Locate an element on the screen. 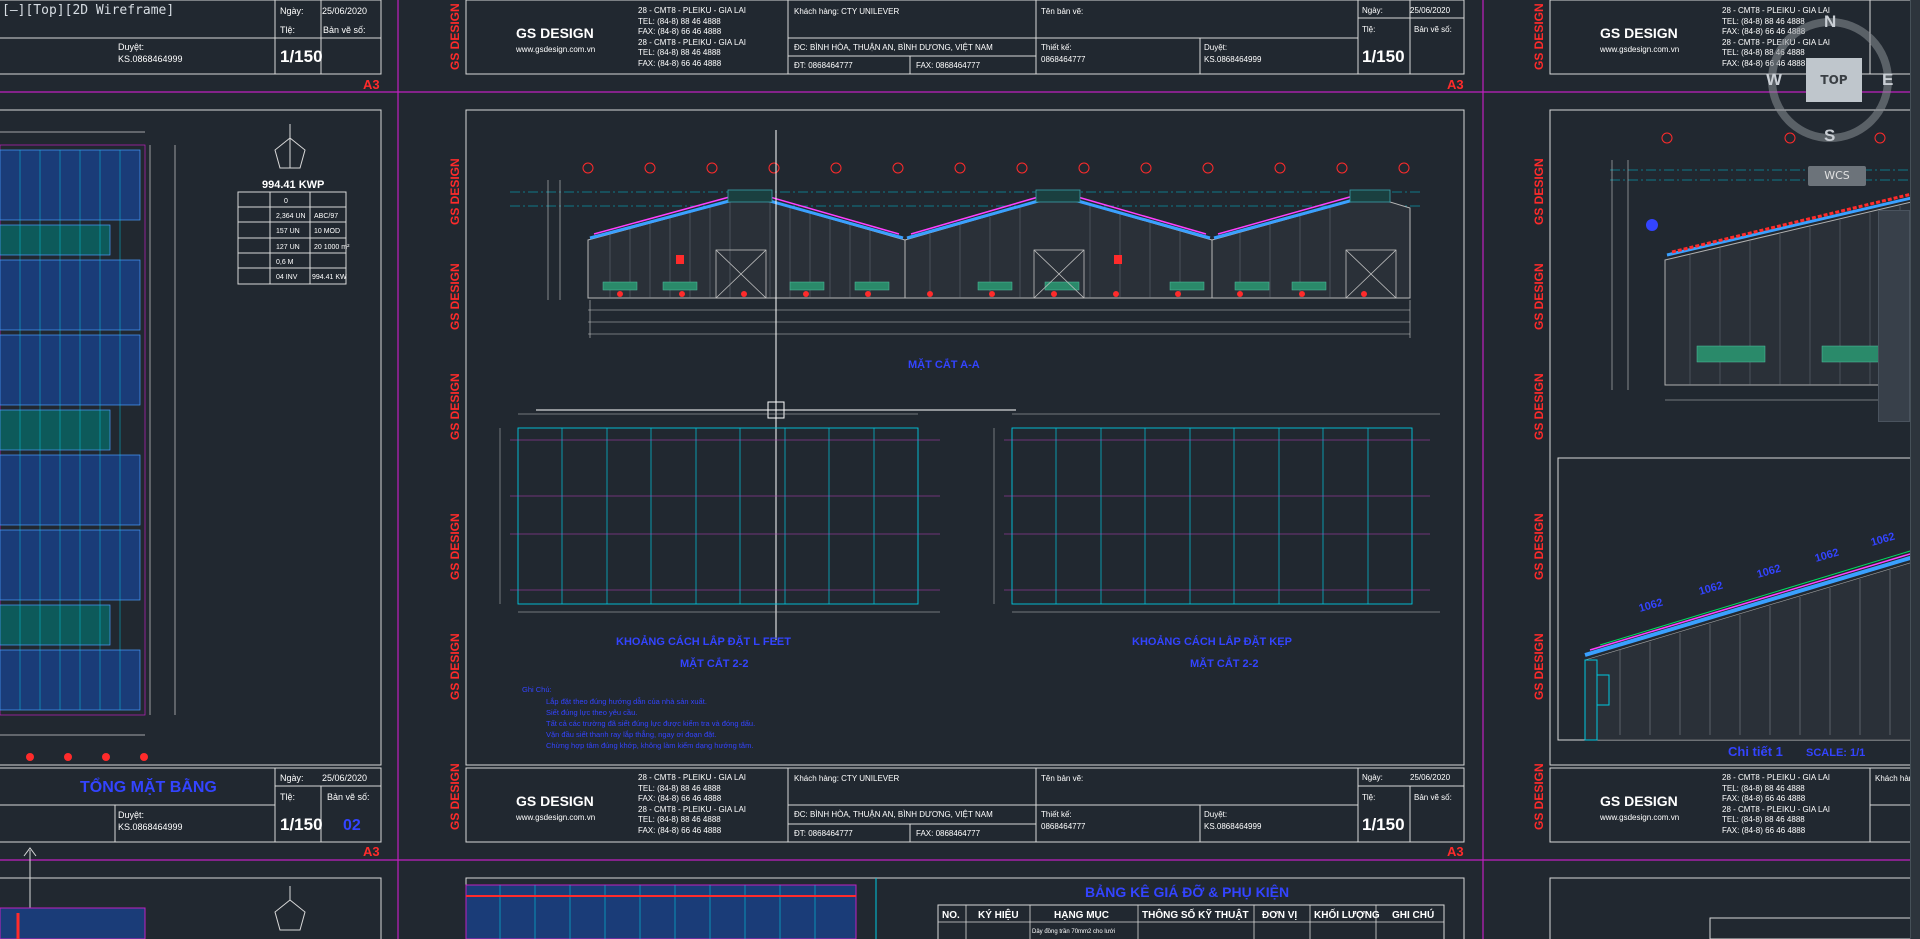  tb-tel1: TEL: (84-8) 88 46 4888 is located at coordinates (679, 788).